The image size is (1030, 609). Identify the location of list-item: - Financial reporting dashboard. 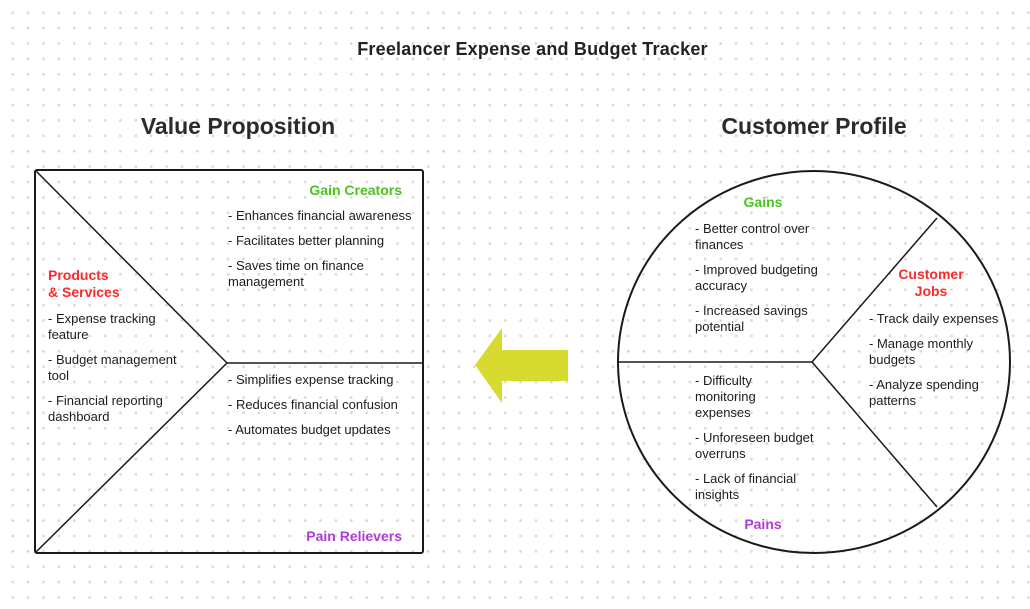
(105, 408).